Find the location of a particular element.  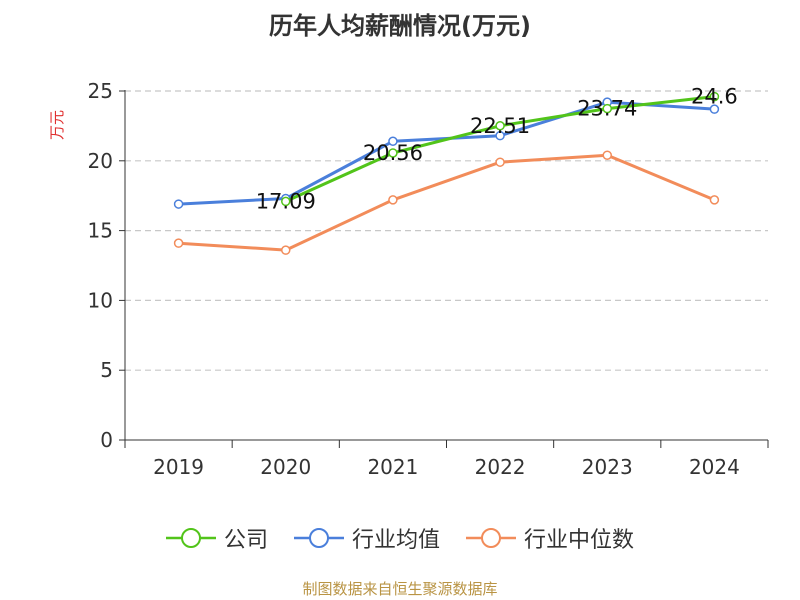

y-axis-label: 万元 is located at coordinates (57, 125).